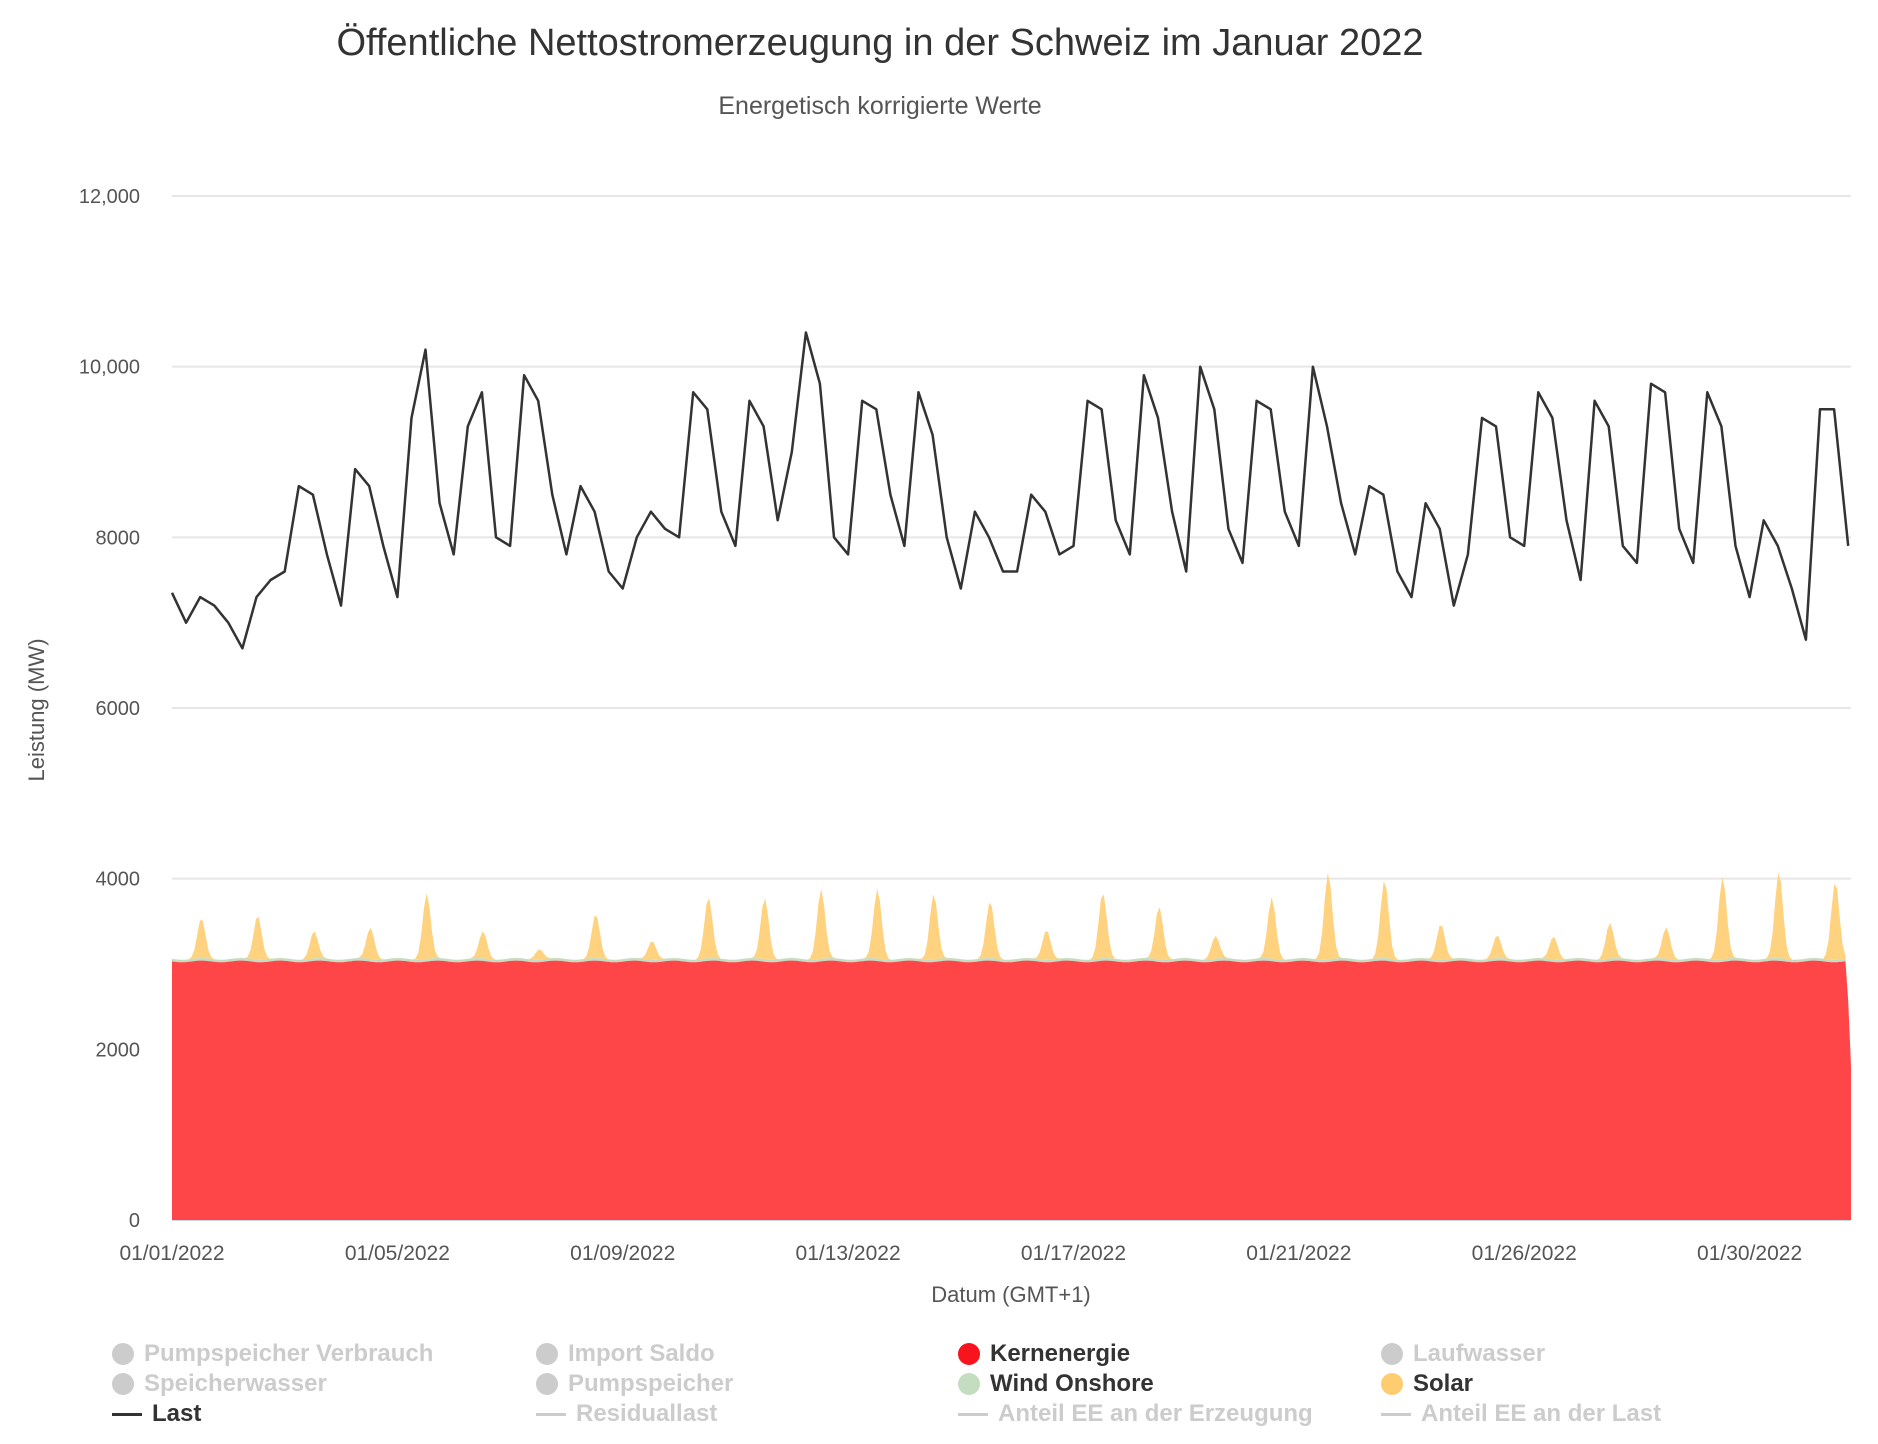 Image resolution: width=1878 pixels, height=1444 pixels. Describe the element at coordinates (397, 1253) in the screenshot. I see `x-tick-label: 01/05/2022` at that location.